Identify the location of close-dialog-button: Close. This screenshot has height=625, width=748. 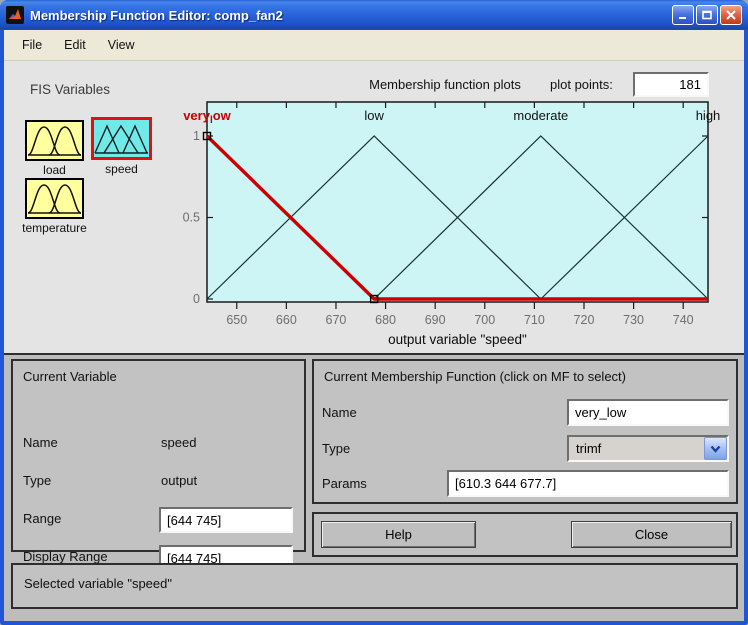
(651, 534).